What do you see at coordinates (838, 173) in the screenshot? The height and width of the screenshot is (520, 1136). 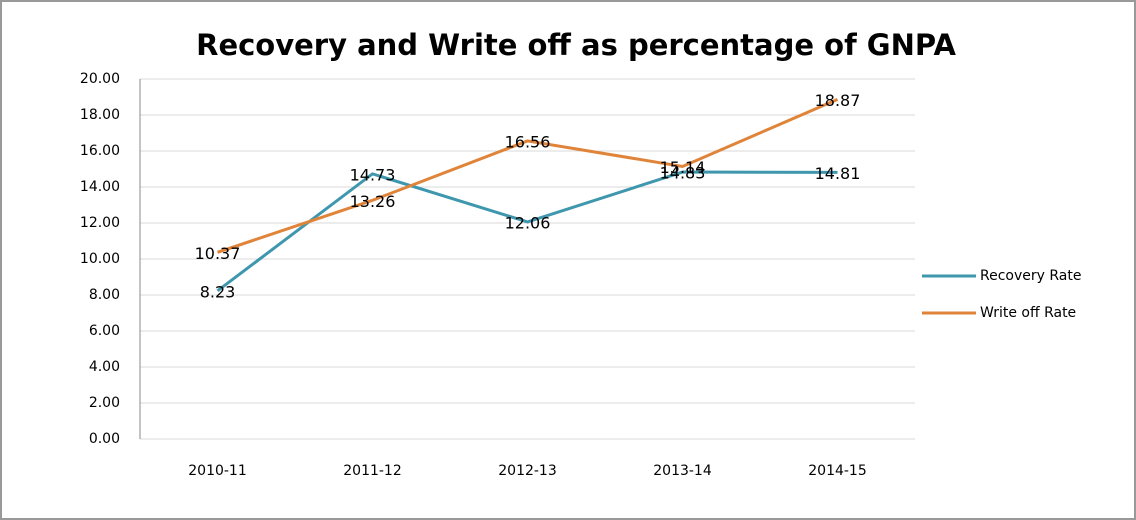 I see `data-label: 14.81` at bounding box center [838, 173].